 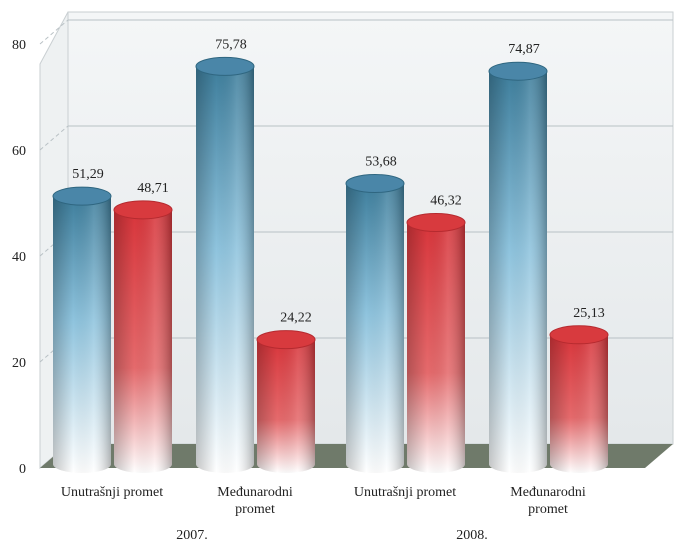 What do you see at coordinates (192, 535) in the screenshot?
I see `group-label: 2007.` at bounding box center [192, 535].